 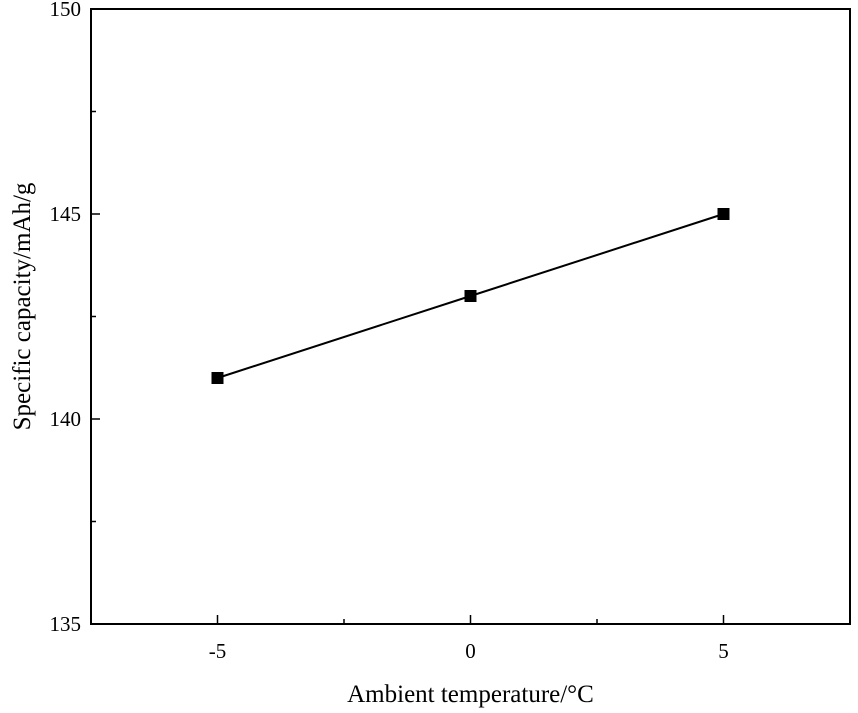 I want to click on y-axis-title: Specific capacity/mAh/g, so click(x=22, y=306).